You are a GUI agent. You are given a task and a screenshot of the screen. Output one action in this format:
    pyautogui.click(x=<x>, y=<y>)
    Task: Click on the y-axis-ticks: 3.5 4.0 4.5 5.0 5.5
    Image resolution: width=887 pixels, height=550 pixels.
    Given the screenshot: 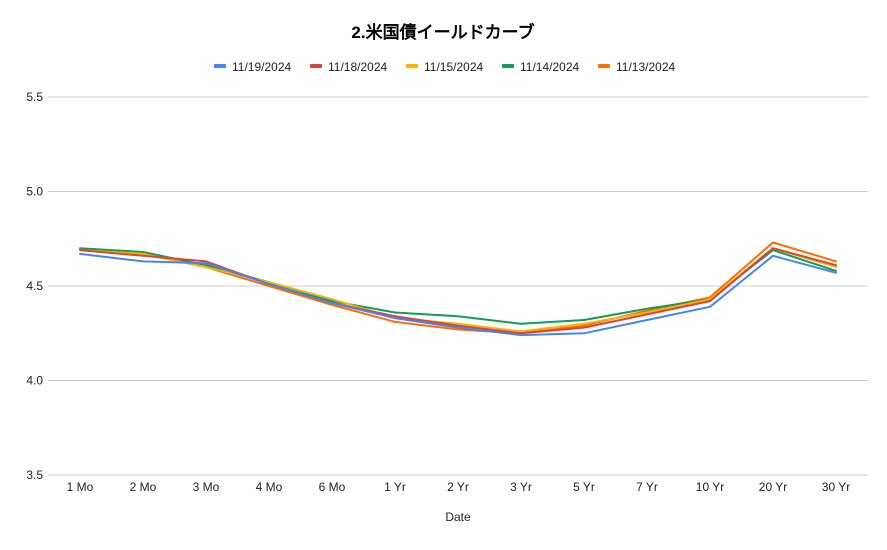 What is the action you would take?
    pyautogui.click(x=34, y=286)
    